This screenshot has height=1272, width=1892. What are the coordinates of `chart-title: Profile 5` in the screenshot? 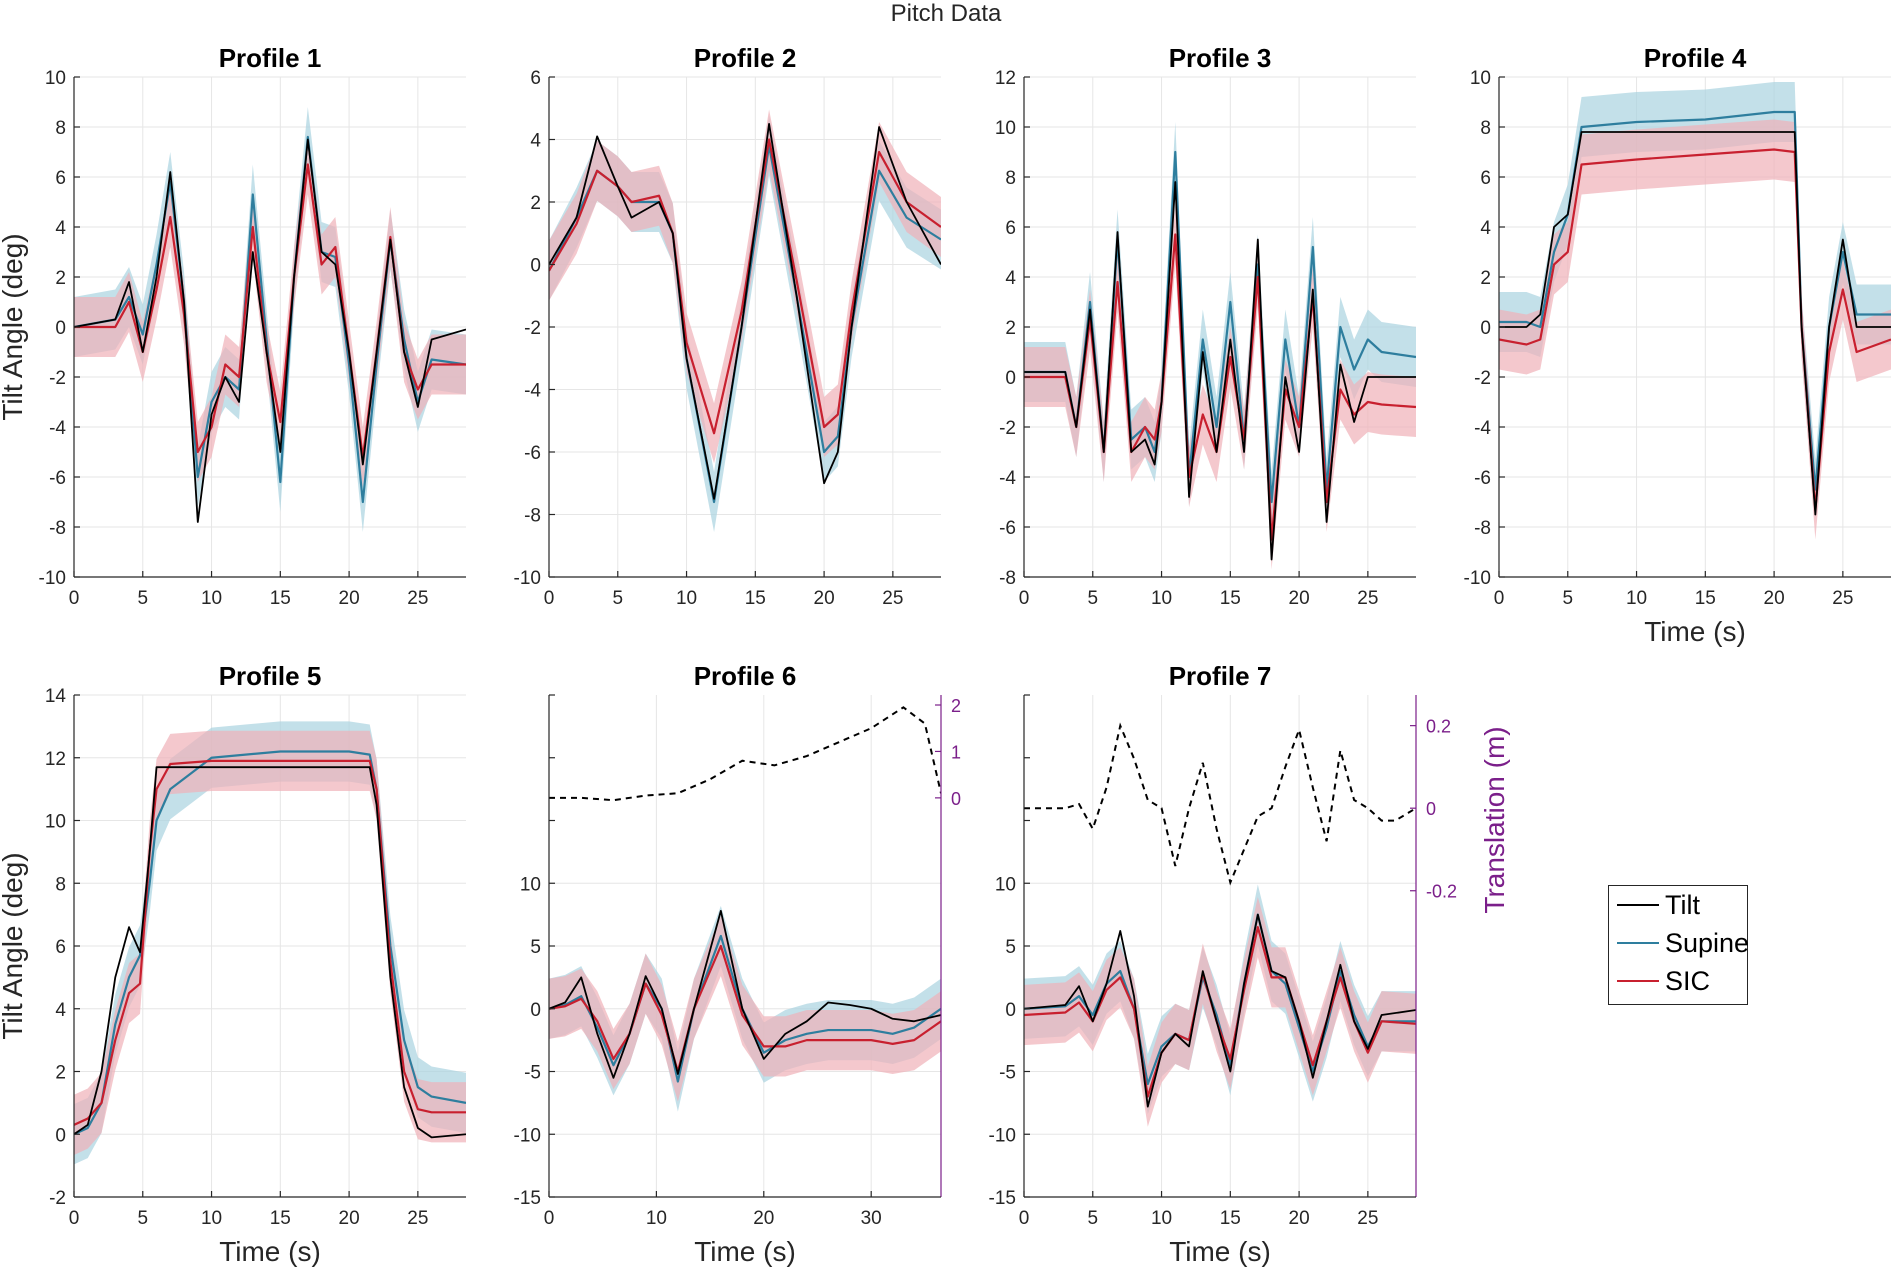 It's located at (270, 676).